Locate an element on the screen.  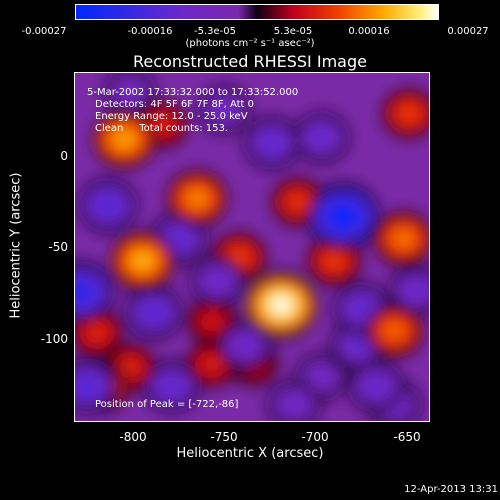
colorbar-tick-label: 0.00027 is located at coordinates (468, 31).